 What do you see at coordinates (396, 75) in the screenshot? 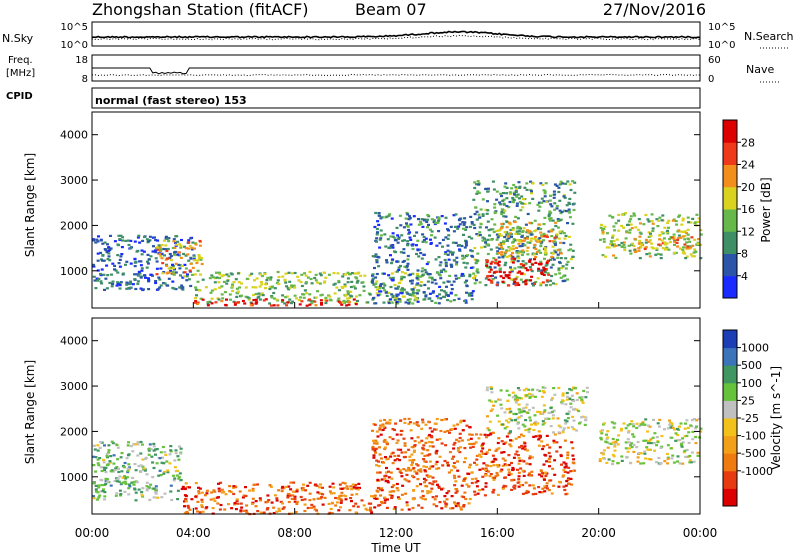
I see `nave-line` at bounding box center [396, 75].